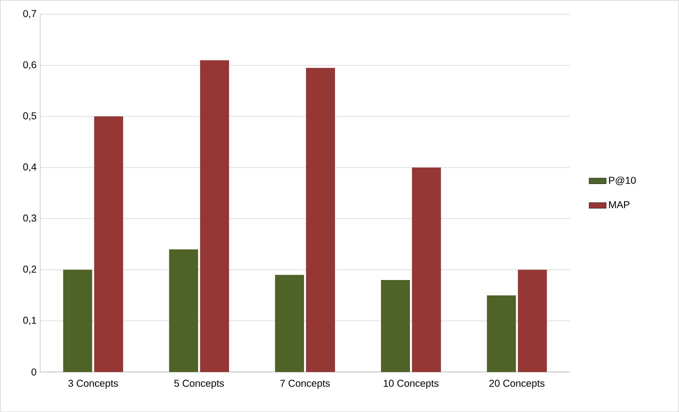  What do you see at coordinates (199, 384) in the screenshot?
I see `x-tick-label: 5 Concepts` at bounding box center [199, 384].